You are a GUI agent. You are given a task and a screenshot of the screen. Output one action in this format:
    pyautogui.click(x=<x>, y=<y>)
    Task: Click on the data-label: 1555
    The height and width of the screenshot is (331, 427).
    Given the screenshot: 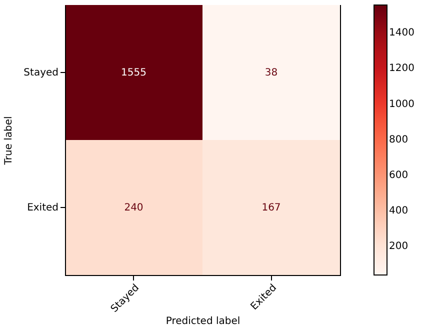 What is the action you would take?
    pyautogui.click(x=133, y=73)
    